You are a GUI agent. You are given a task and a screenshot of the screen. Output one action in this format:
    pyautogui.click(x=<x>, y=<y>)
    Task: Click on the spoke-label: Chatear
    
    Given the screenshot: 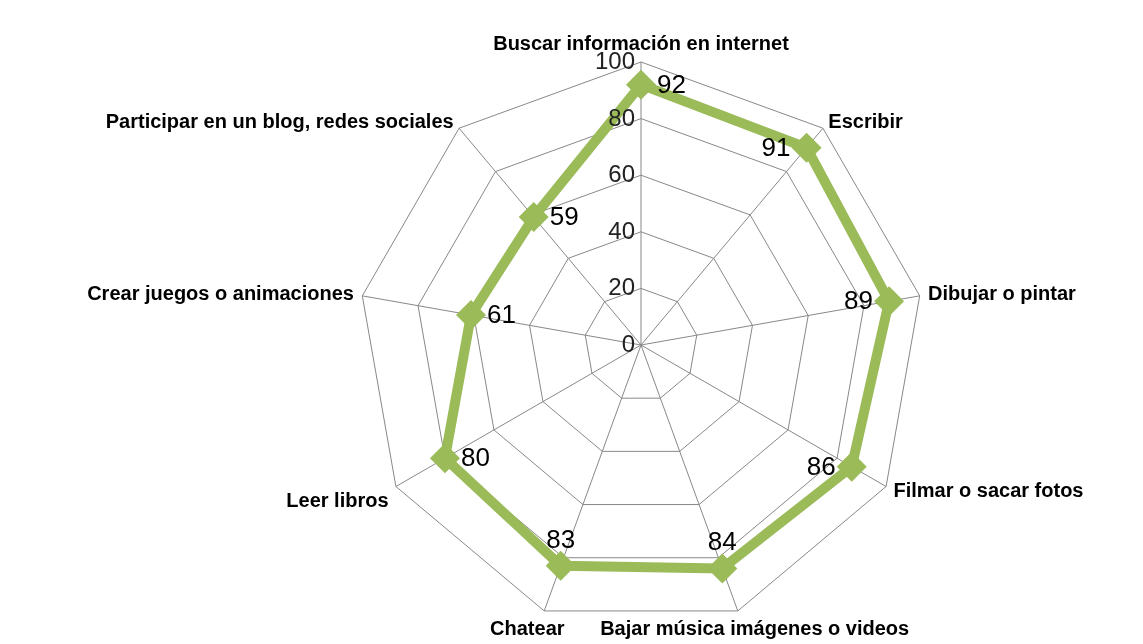 What is the action you would take?
    pyautogui.click(x=527, y=627)
    